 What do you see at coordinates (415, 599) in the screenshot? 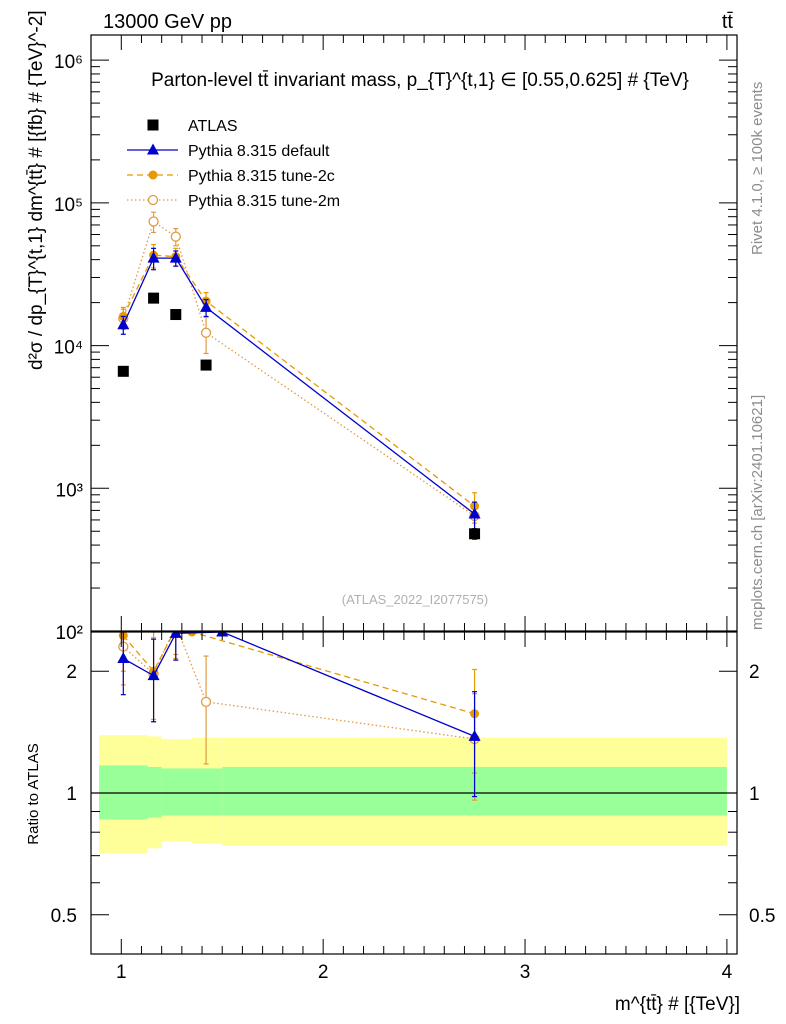
I see `watermark: (ATLAS_2022_I2077575)` at bounding box center [415, 599].